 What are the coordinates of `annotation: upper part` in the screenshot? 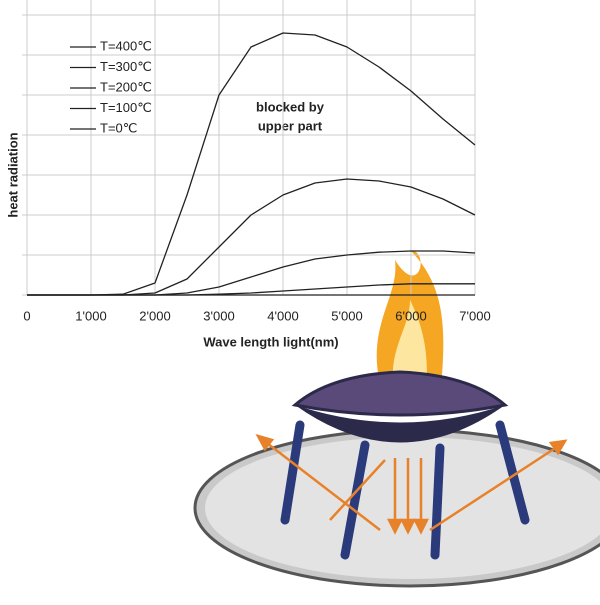 It's located at (290, 125).